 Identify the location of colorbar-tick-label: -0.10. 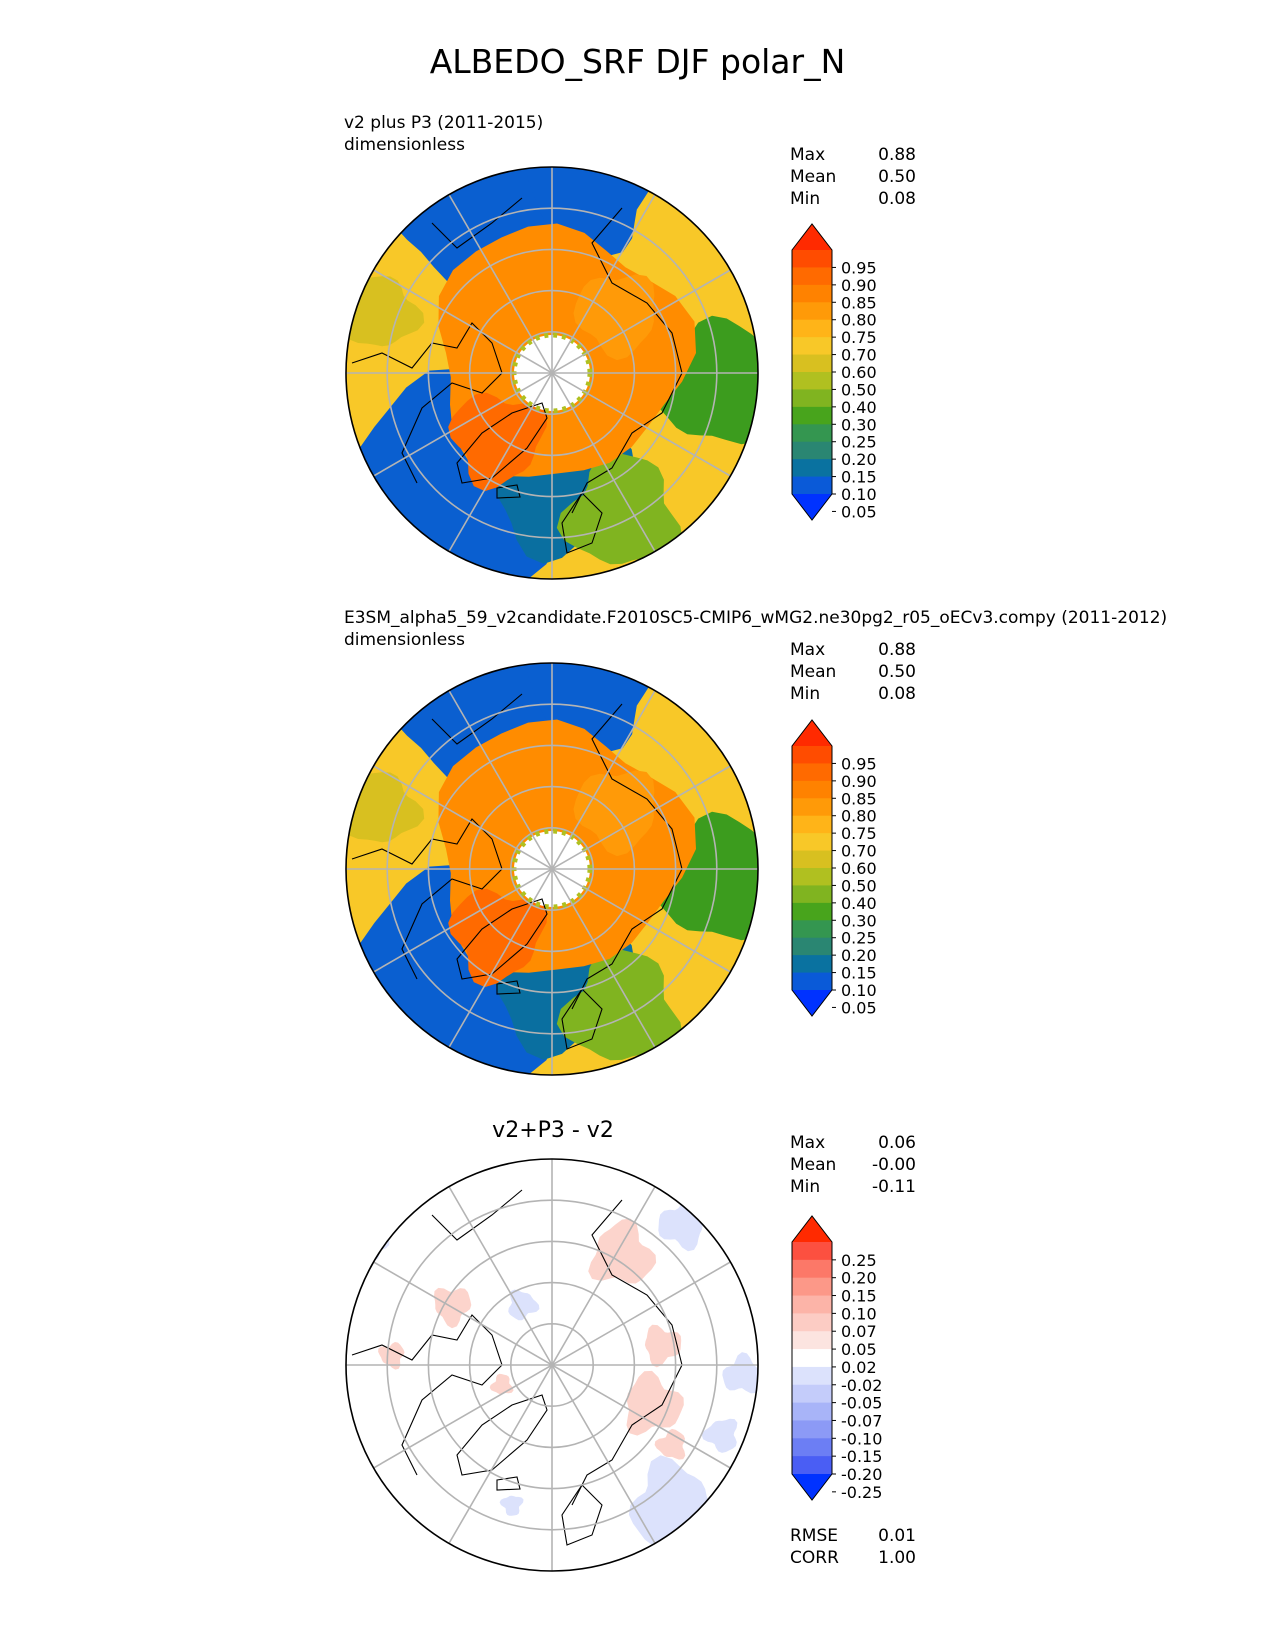
(861, 1438).